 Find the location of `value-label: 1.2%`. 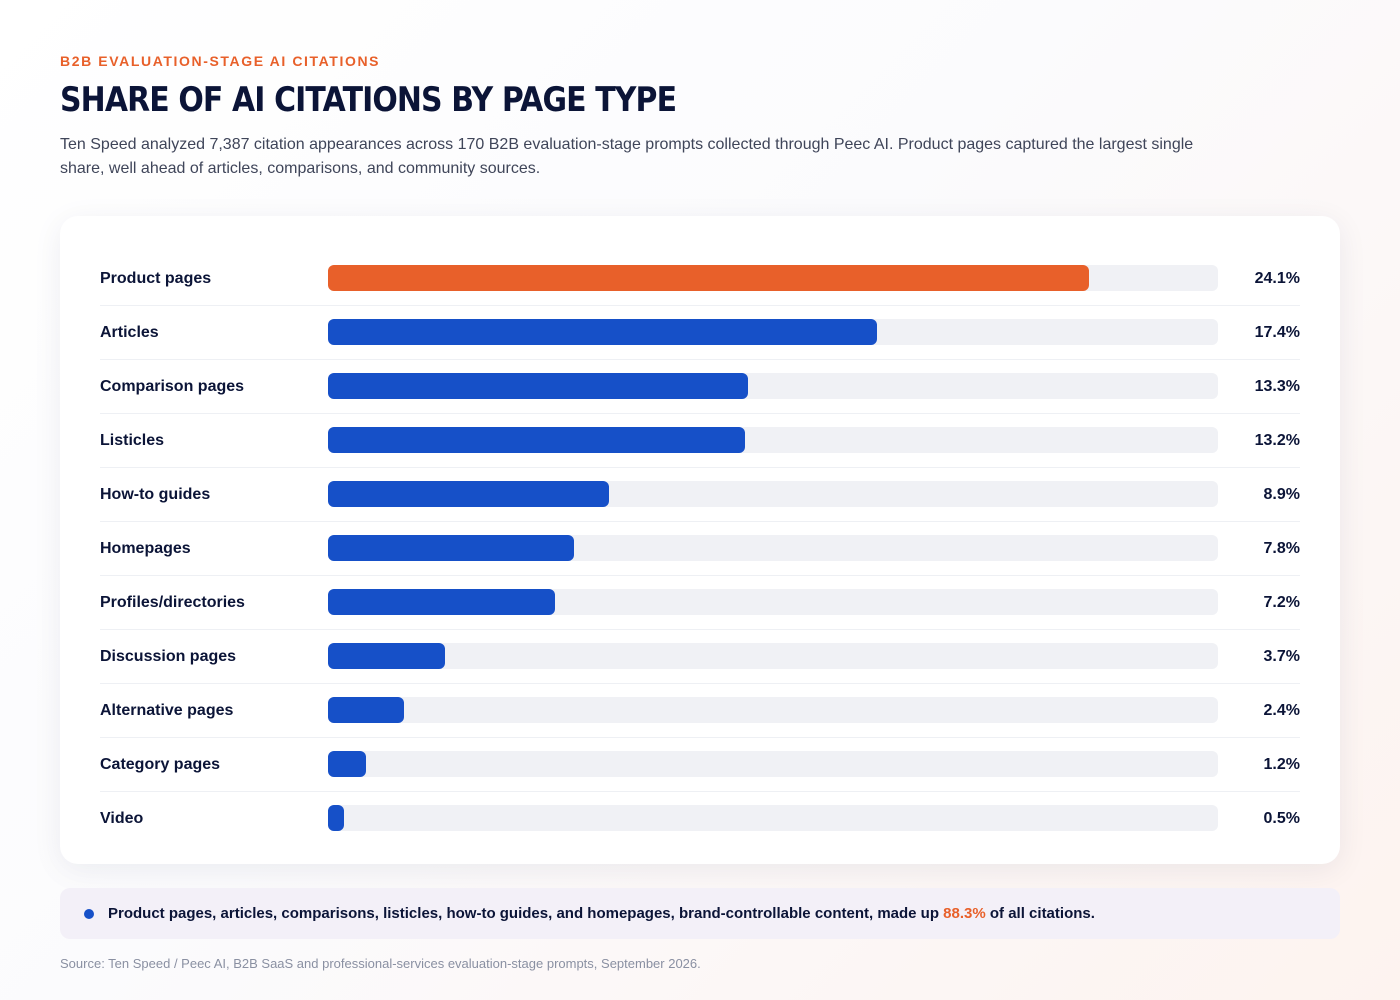

value-label: 1.2% is located at coordinates (1281, 764).